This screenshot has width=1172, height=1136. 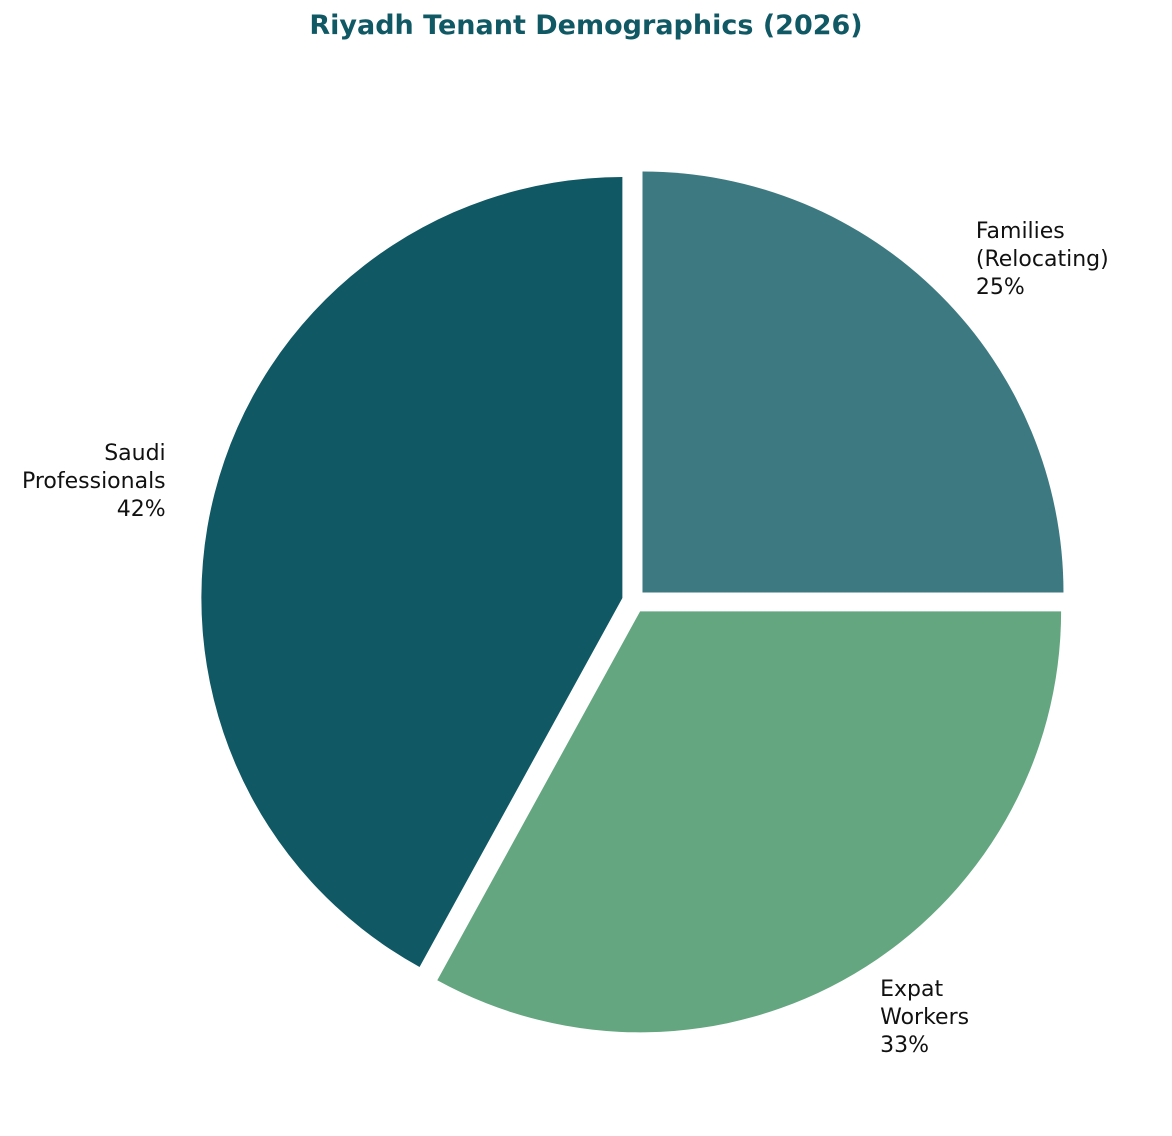 I want to click on pie-category-label: Professionals, so click(x=94, y=481).